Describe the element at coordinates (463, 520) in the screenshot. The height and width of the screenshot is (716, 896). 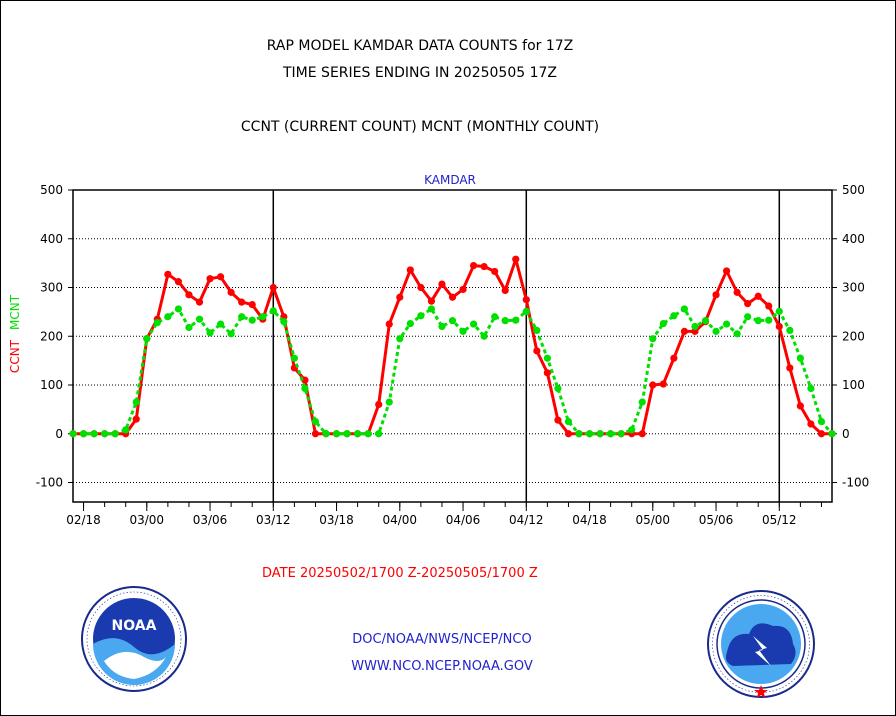
I see `x-tick-label: 04/06` at that location.